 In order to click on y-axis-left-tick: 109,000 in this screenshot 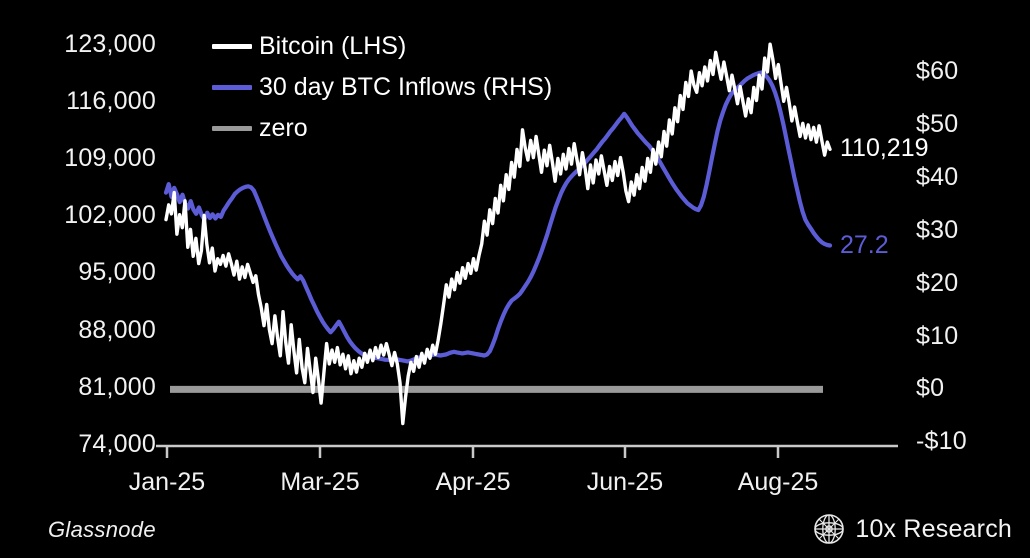, I will do `click(110, 158)`.